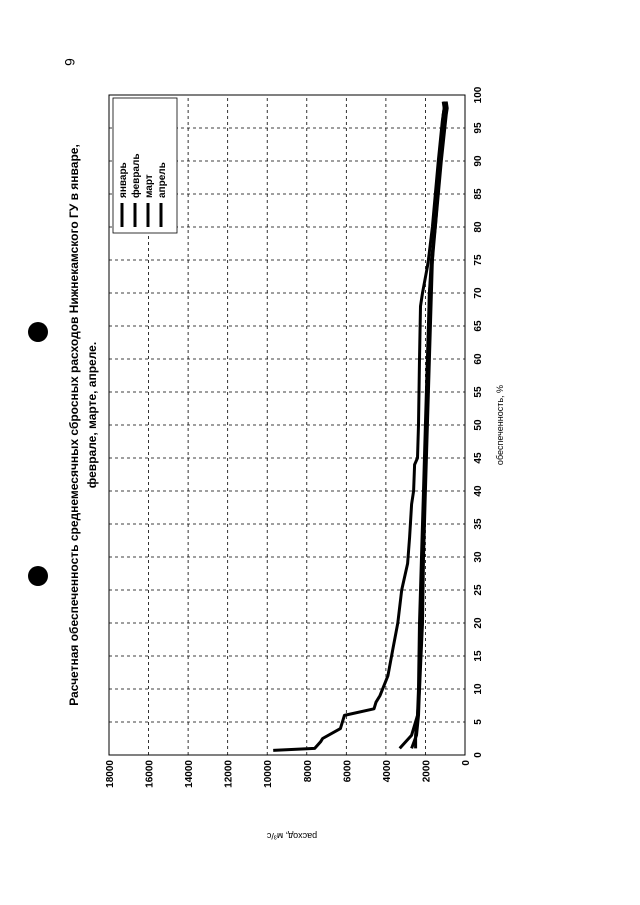 The image size is (640, 905). What do you see at coordinates (478, 392) in the screenshot?
I see `x-tick-label: 55` at bounding box center [478, 392].